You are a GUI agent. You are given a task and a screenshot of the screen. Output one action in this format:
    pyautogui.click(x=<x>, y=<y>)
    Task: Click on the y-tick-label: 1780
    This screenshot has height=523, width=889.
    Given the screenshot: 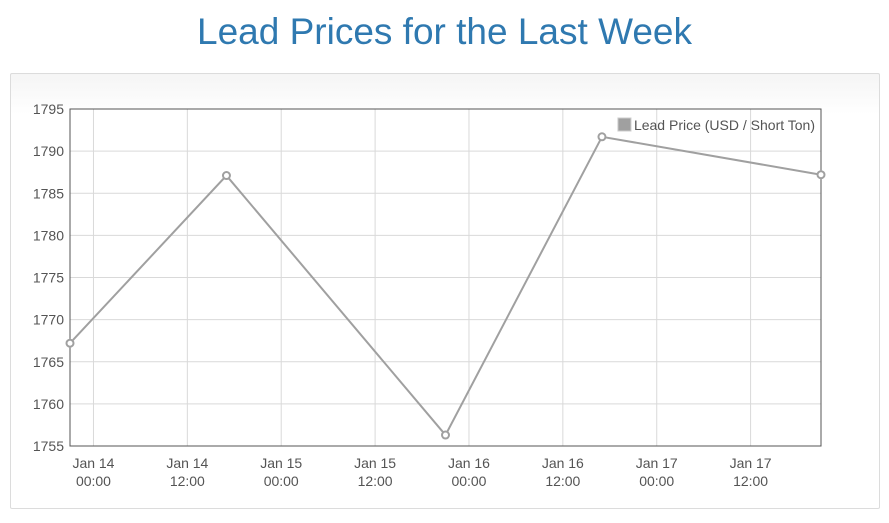 What is the action you would take?
    pyautogui.click(x=48, y=235)
    